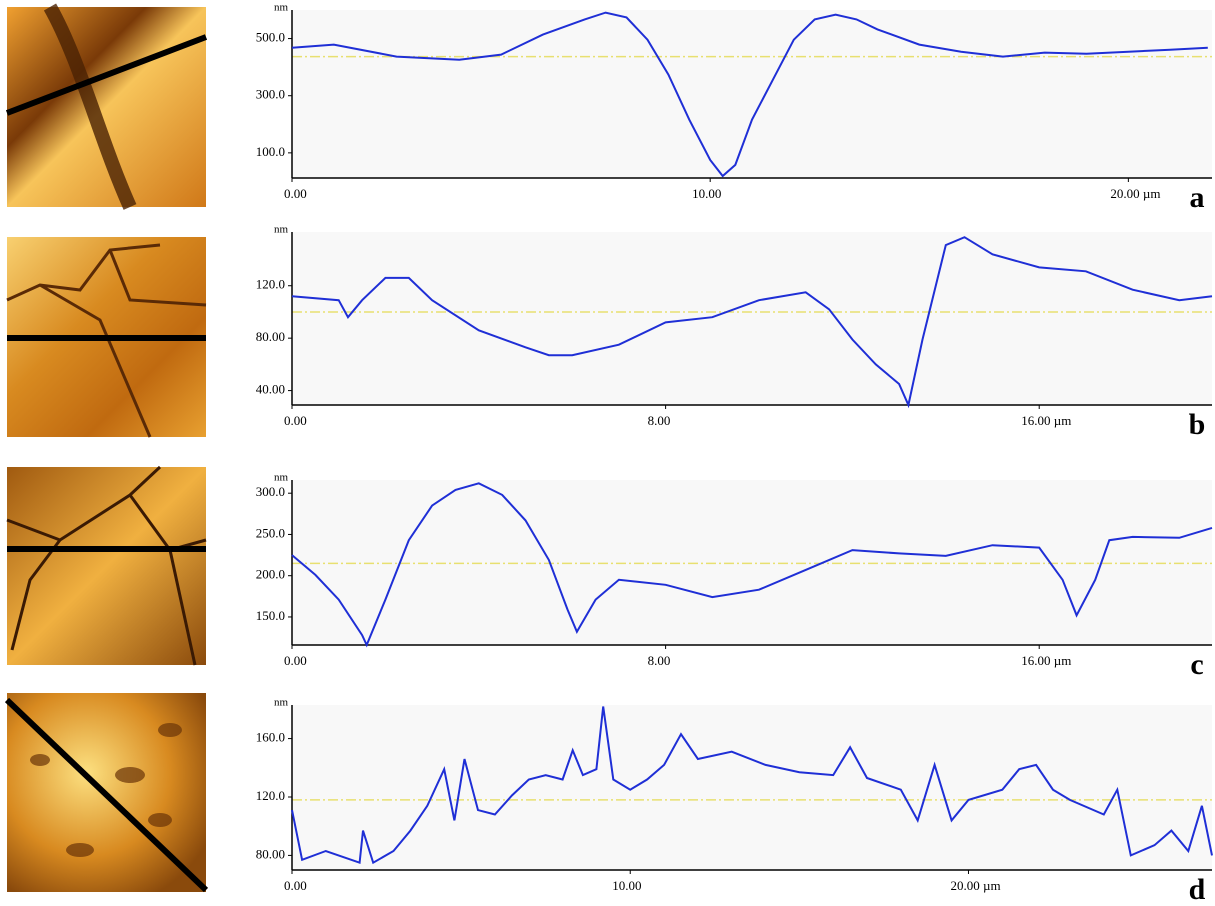  Describe the element at coordinates (270, 37) in the screenshot. I see `y-tick-label: 500.0` at that location.